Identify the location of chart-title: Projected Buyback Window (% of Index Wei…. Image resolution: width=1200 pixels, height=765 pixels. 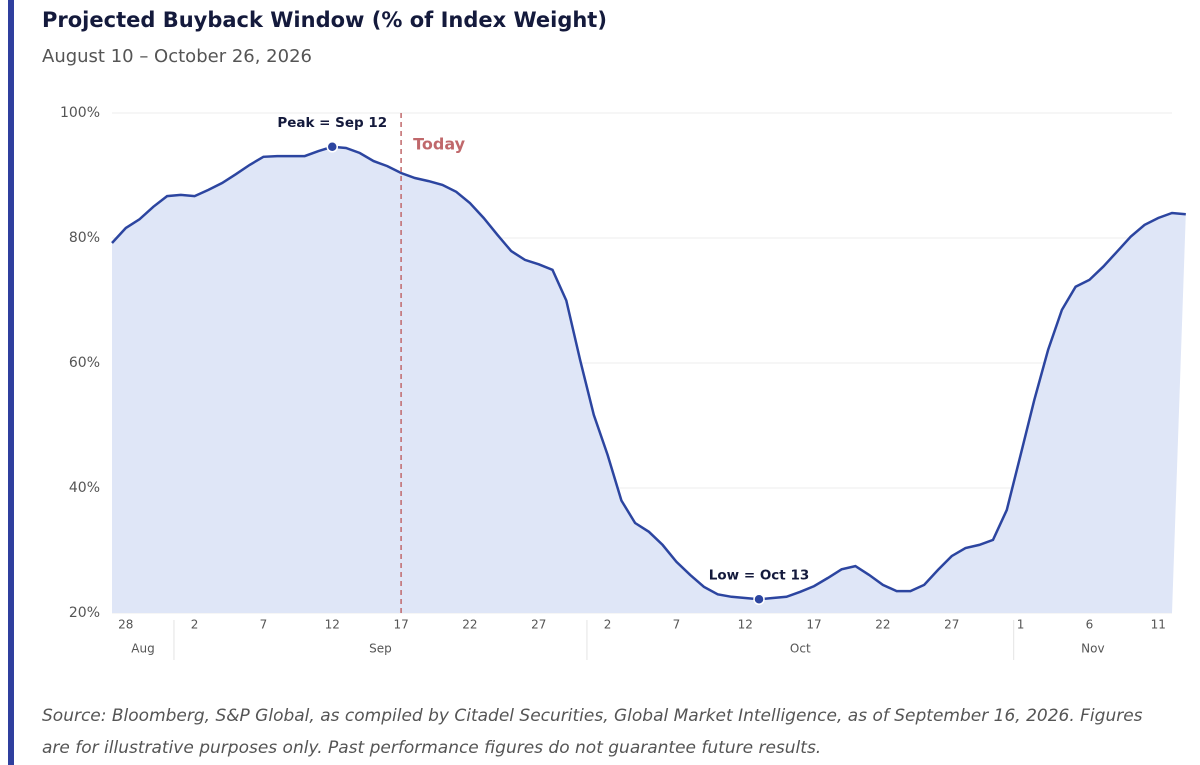
(324, 20).